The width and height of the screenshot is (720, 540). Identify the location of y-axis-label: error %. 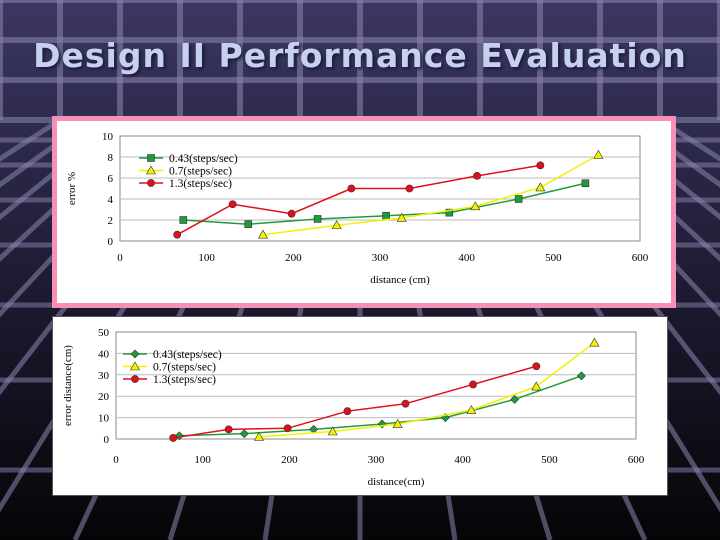
(72, 188).